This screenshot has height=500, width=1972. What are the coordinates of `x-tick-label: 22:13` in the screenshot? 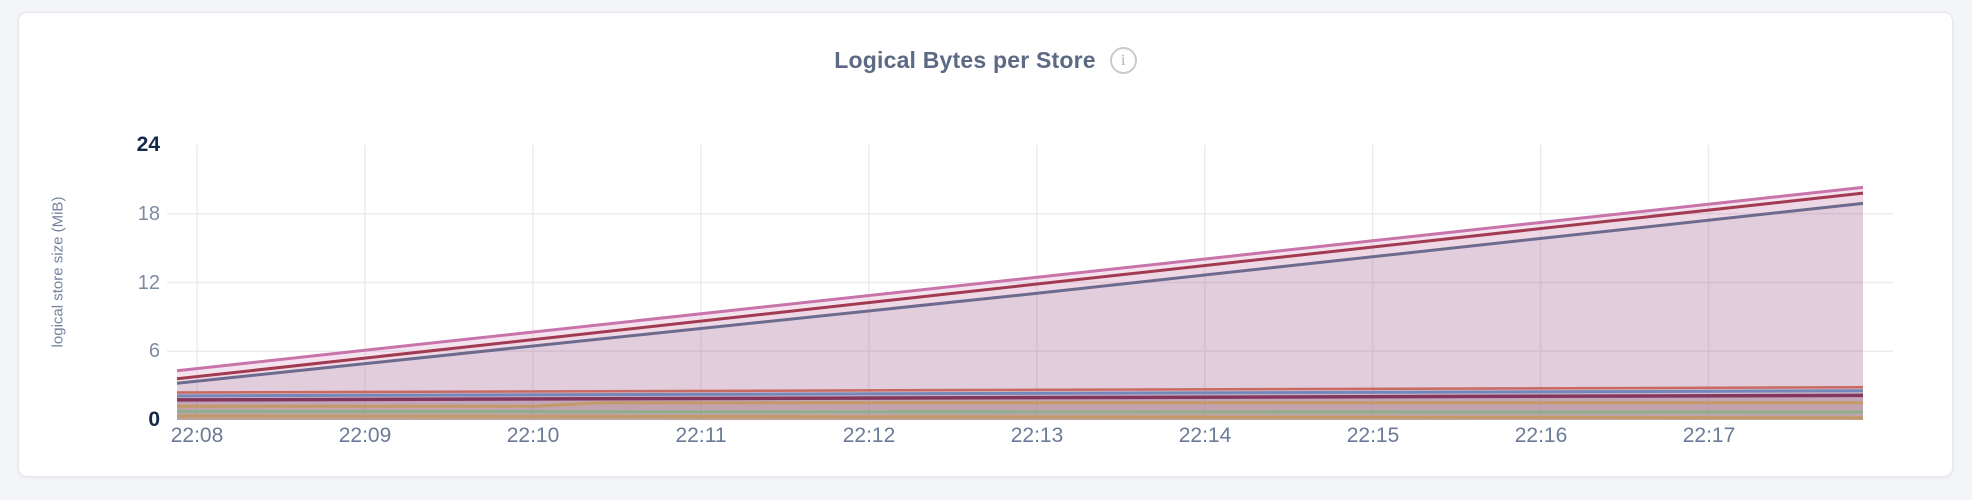 It's located at (1037, 435).